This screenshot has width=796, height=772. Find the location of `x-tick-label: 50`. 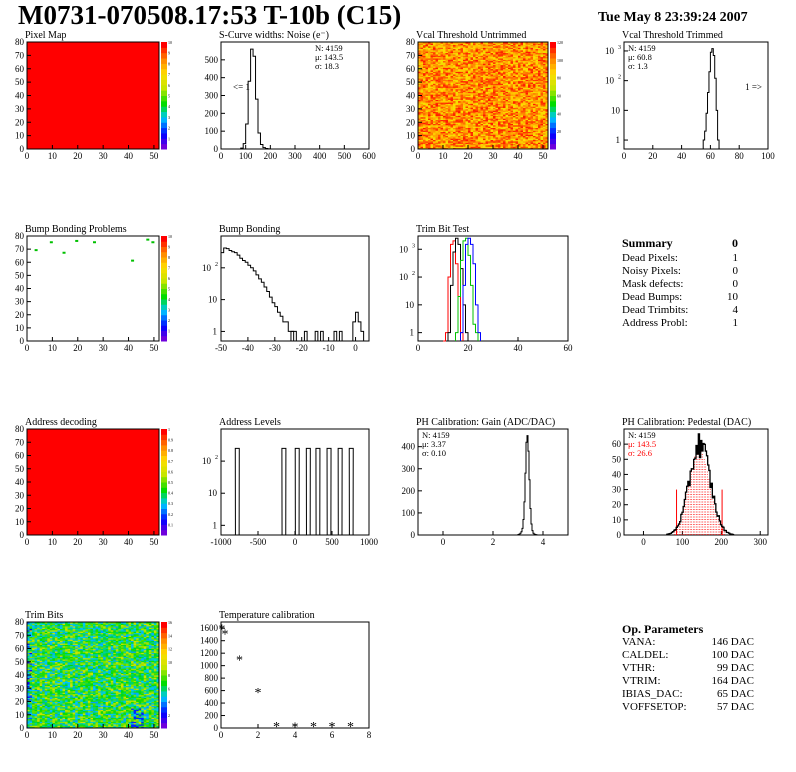

x-tick-label: 50 is located at coordinates (544, 156).